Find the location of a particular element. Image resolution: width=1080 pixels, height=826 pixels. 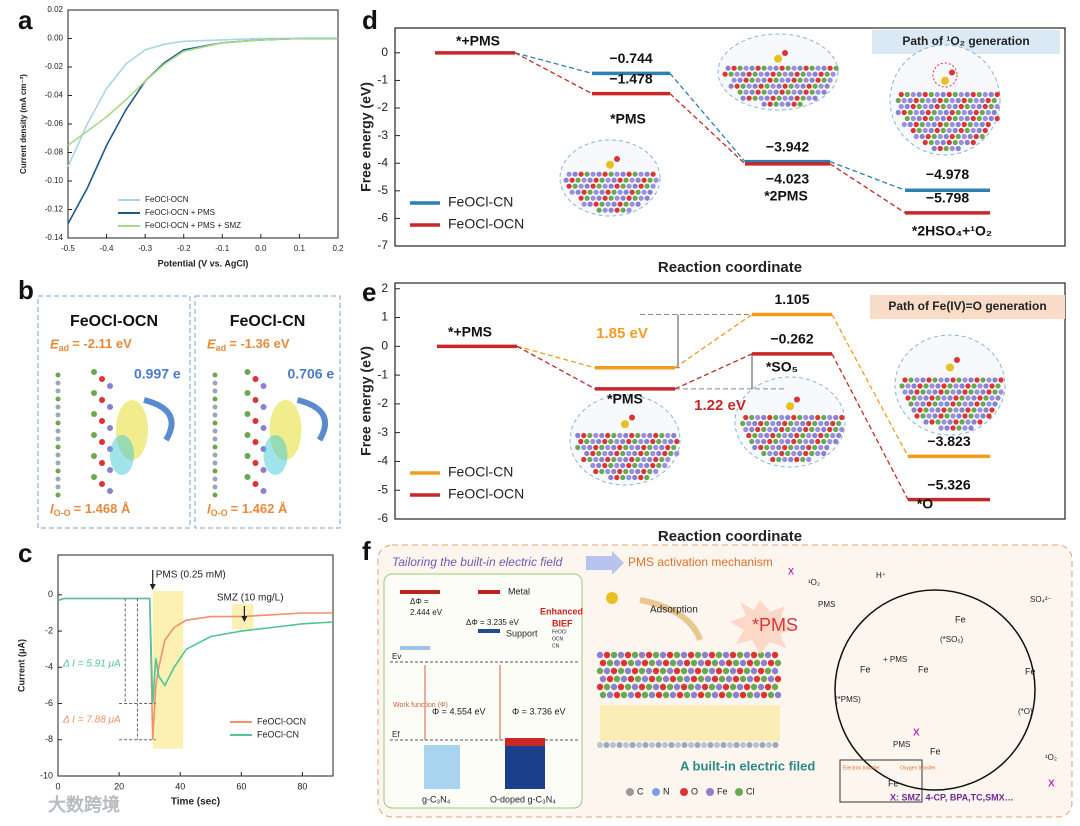

diagram-text: Fe is located at coordinates (935, 751).